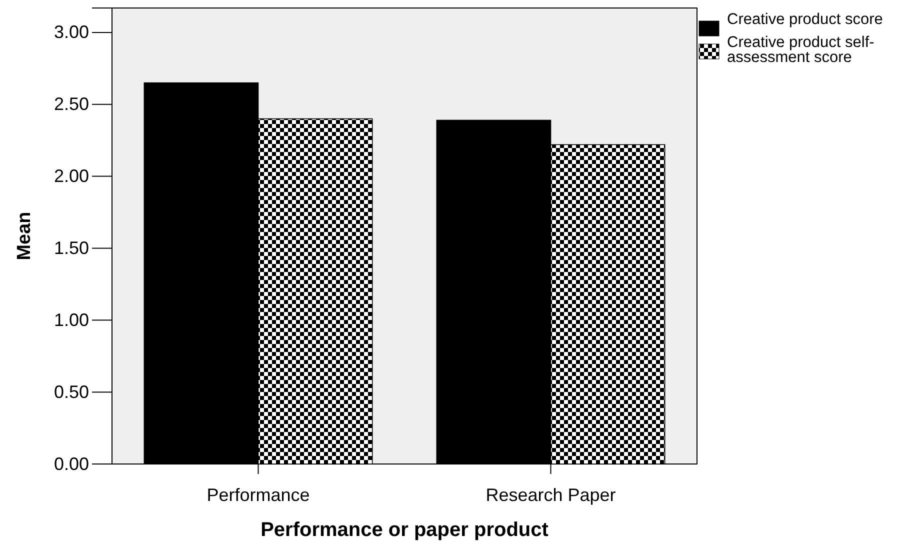 The width and height of the screenshot is (922, 545). What do you see at coordinates (805, 19) in the screenshot?
I see `legend-label: Creative product score` at bounding box center [805, 19].